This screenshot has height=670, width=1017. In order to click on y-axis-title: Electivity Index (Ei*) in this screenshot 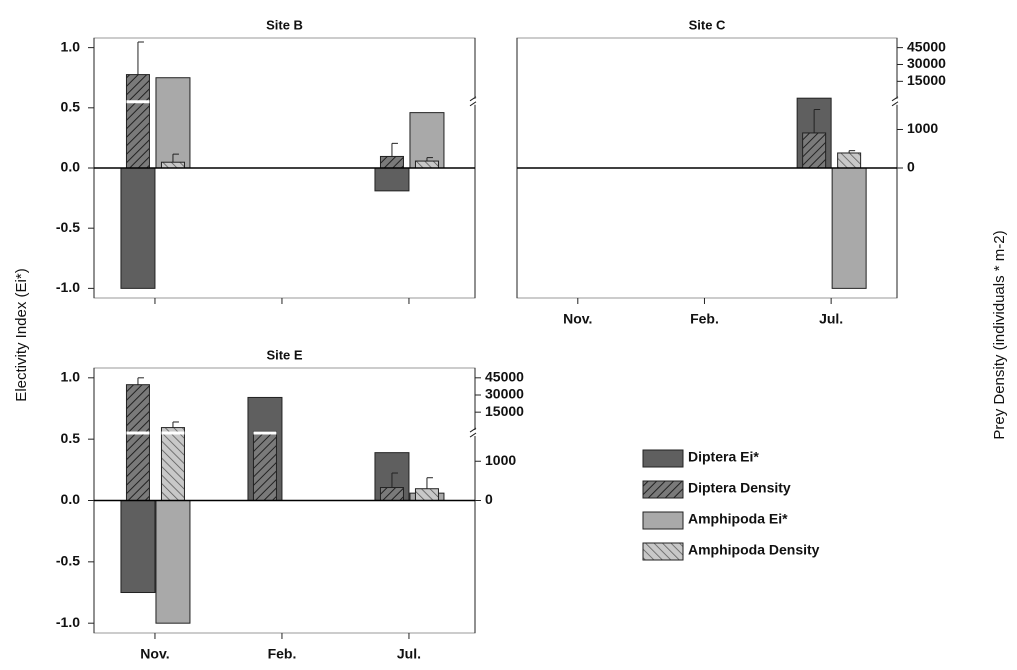, I will do `click(21, 334)`.